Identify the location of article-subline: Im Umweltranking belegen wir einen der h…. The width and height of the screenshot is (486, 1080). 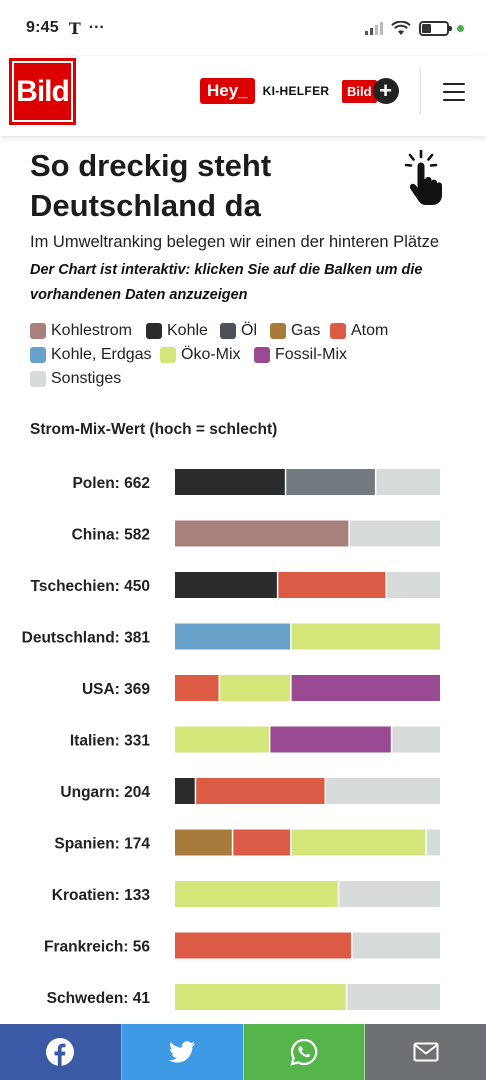
(235, 242).